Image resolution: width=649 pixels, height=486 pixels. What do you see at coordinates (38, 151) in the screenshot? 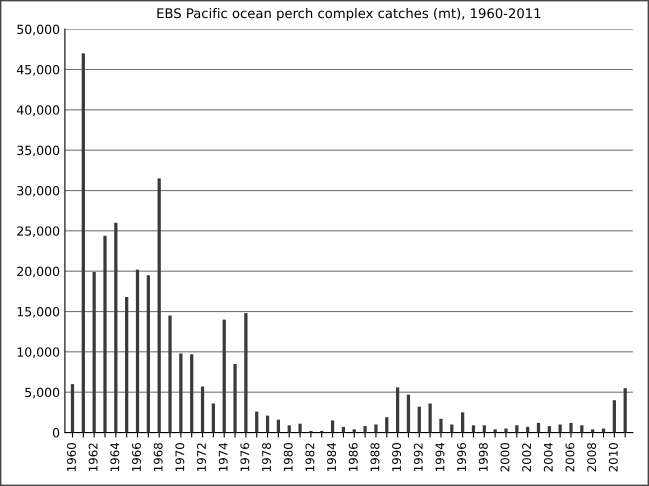
I see `y-tick-label: 35,000` at bounding box center [38, 151].